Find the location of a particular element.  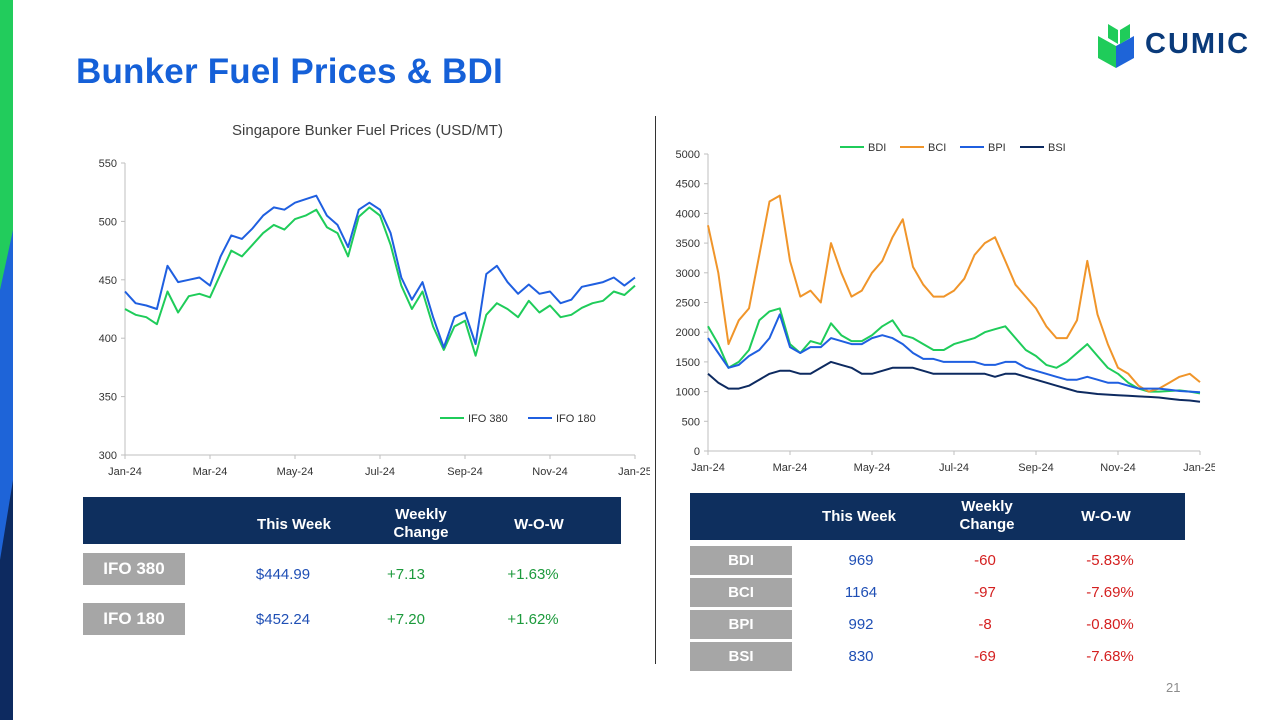

left-edge-decoration is located at coordinates (6, 360).